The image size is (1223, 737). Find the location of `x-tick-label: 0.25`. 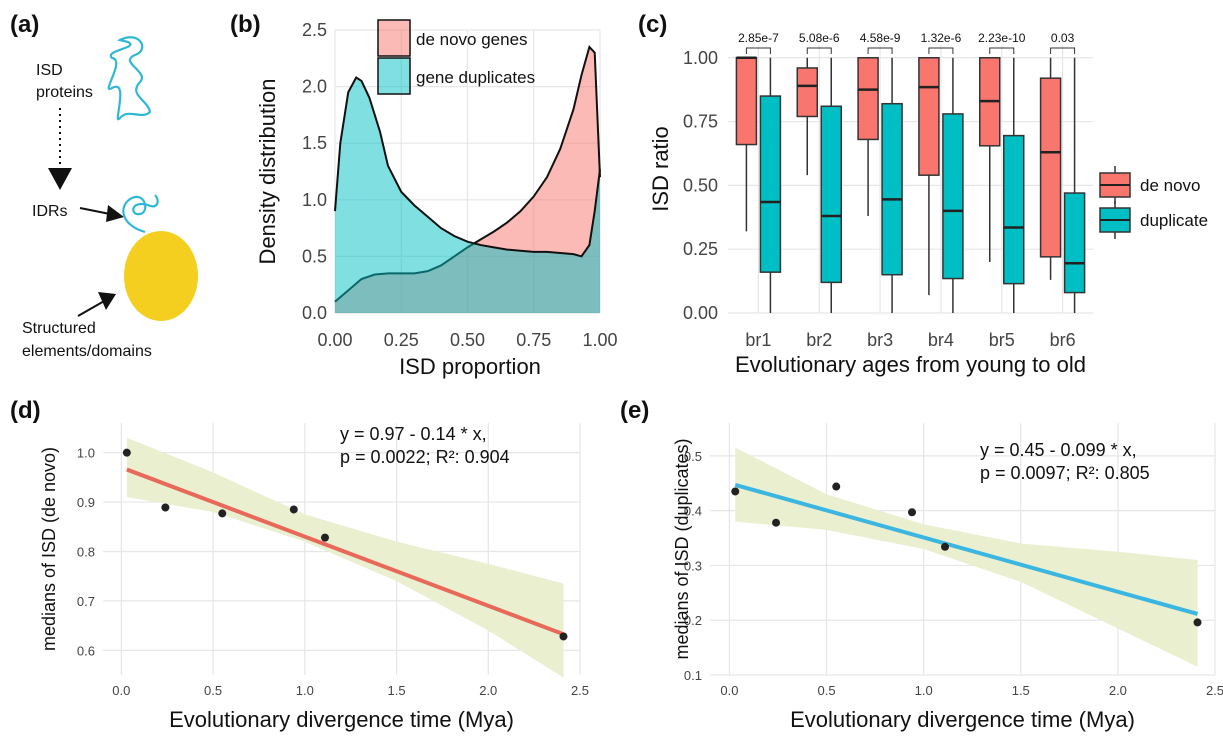

x-tick-label: 0.25 is located at coordinates (401, 340).